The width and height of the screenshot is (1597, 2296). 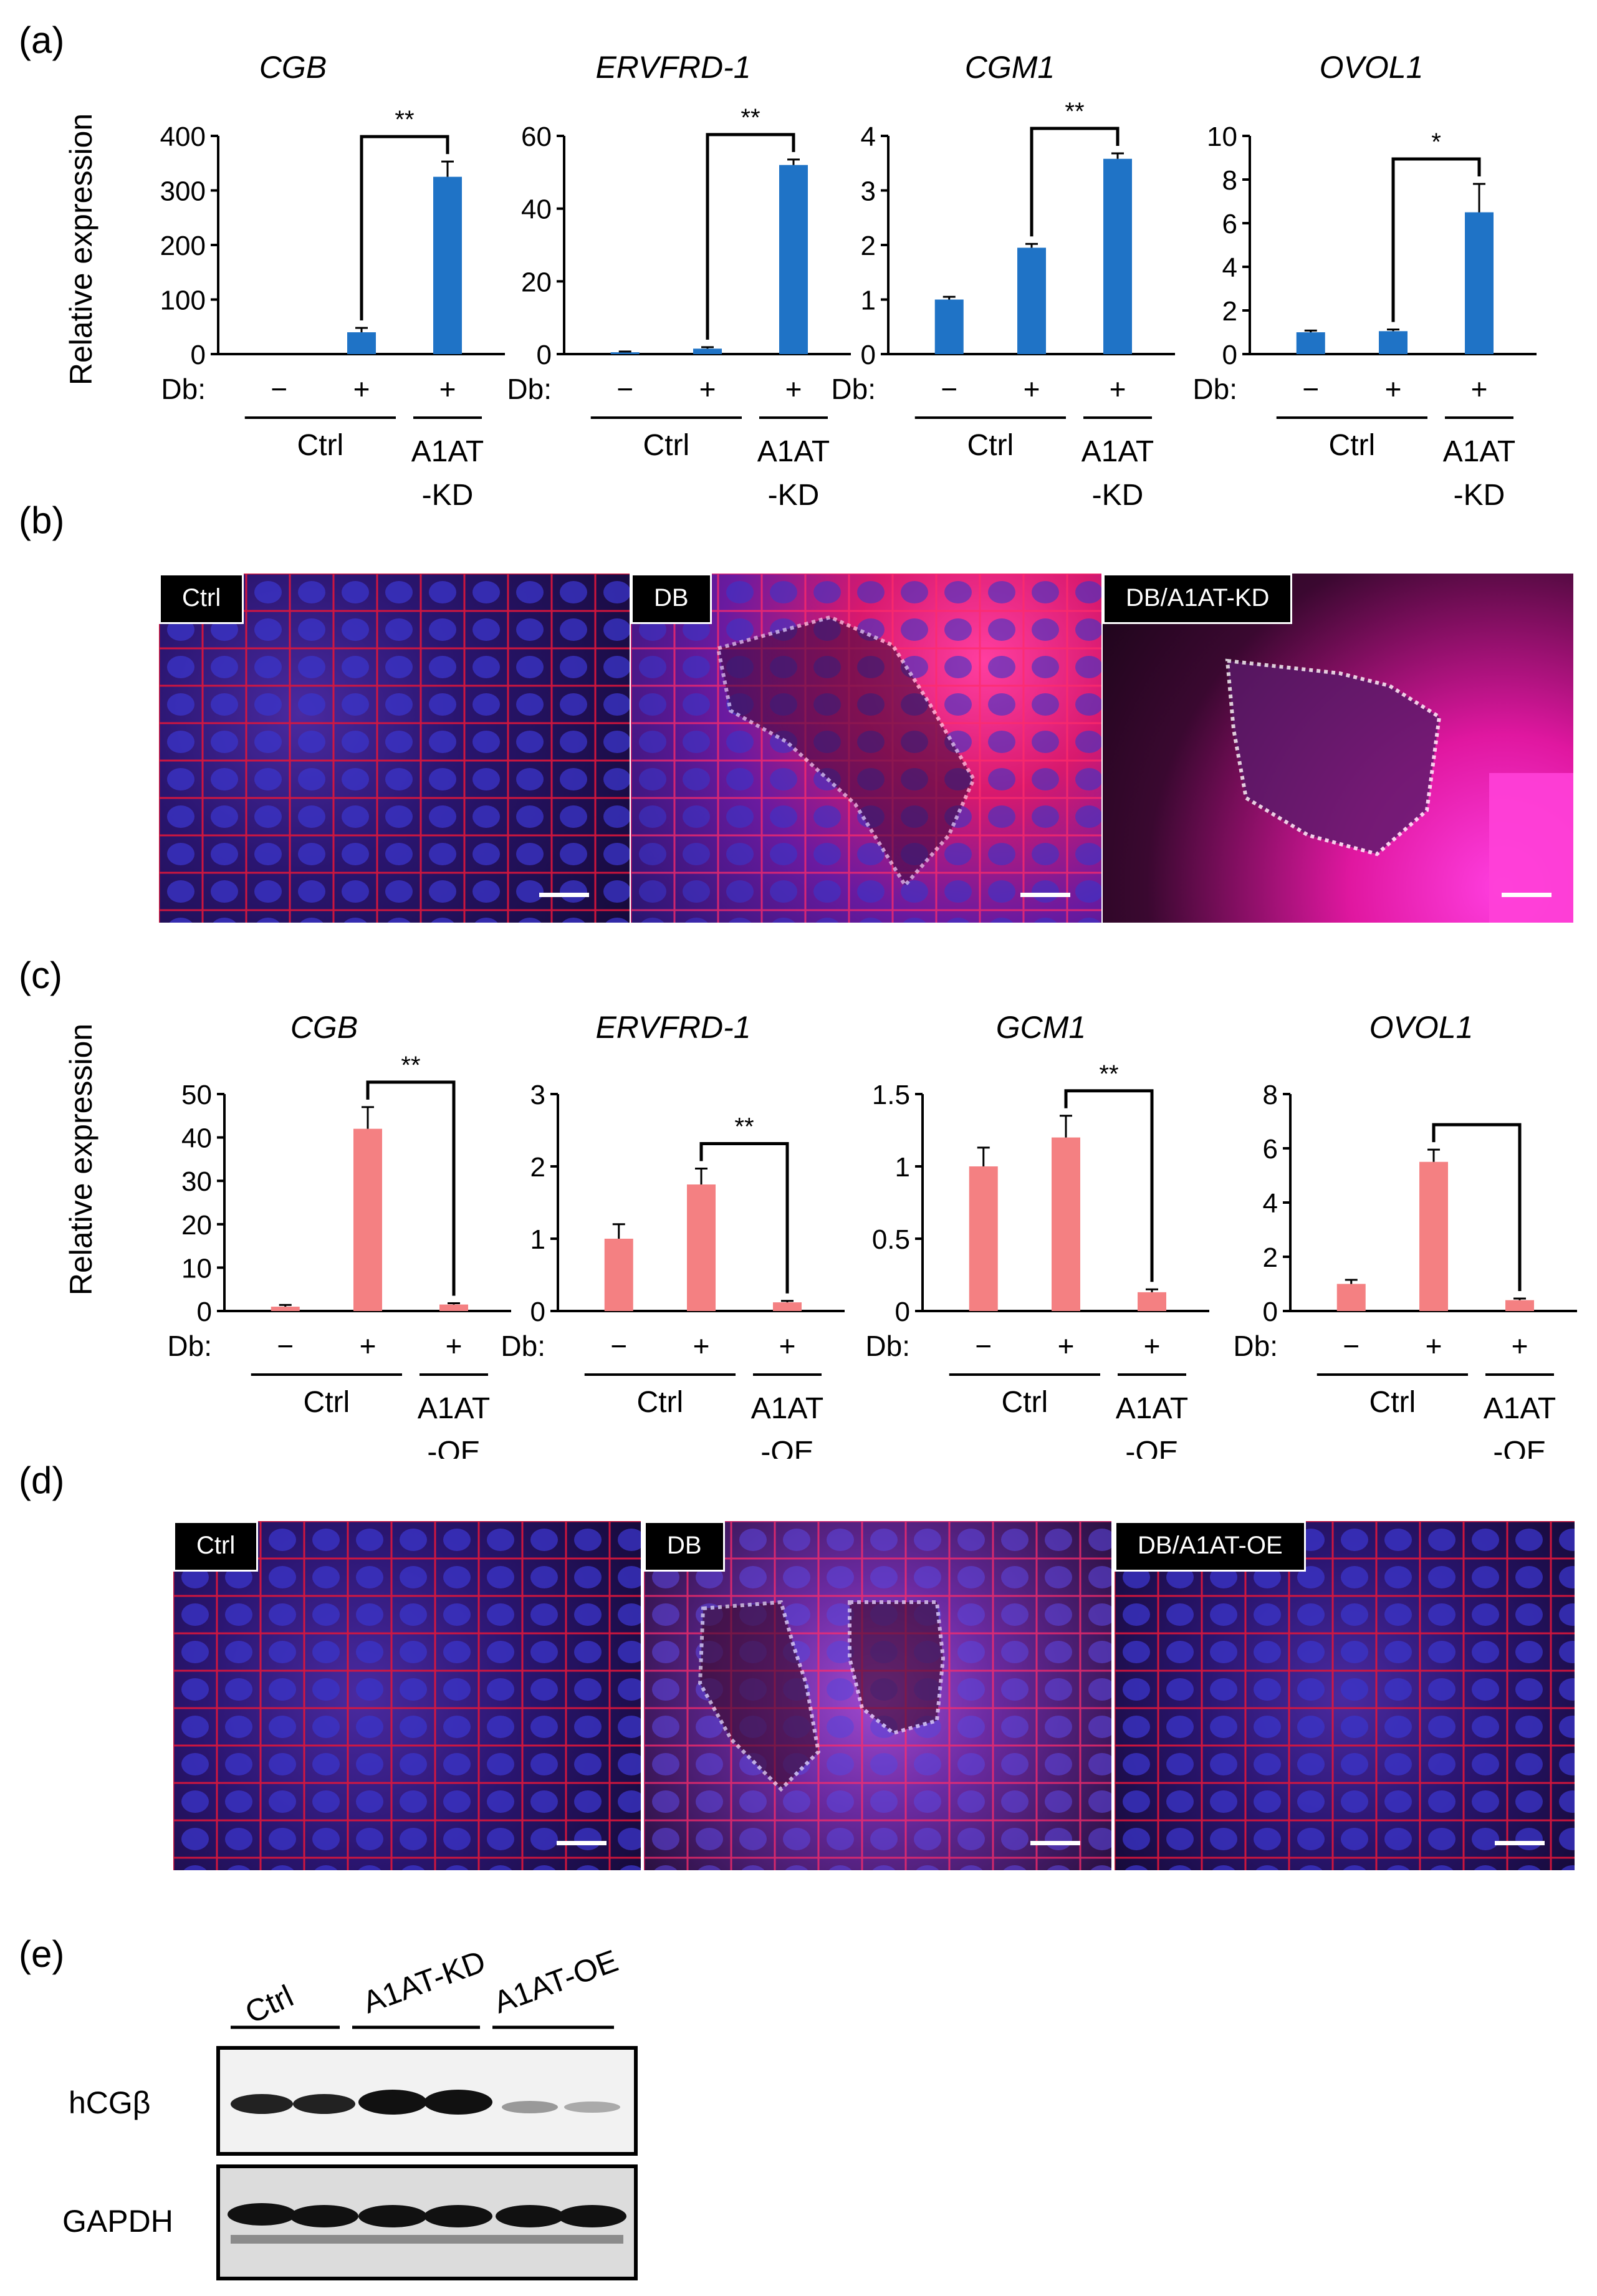 What do you see at coordinates (1338, 748) in the screenshot?
I see `micrograph-b-db-kd: DB/A1AT-KD` at bounding box center [1338, 748].